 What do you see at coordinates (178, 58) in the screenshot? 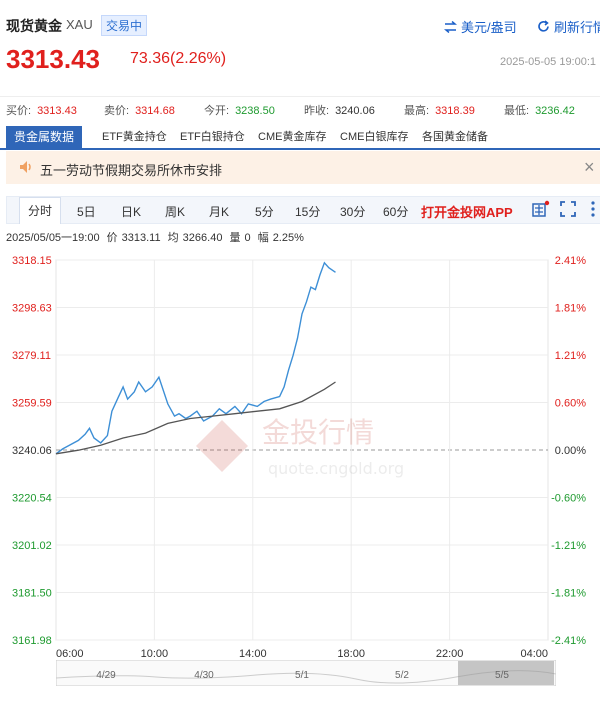
I see `price-change: 73.36(2.26%)` at bounding box center [178, 58].